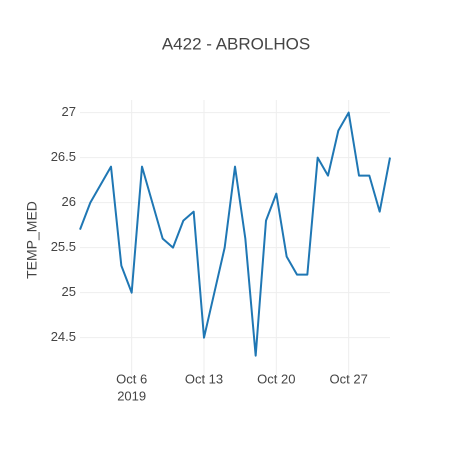 This screenshot has height=450, width=471. What do you see at coordinates (236, 43) in the screenshot?
I see `chart-title: A422 - ABROLHOS` at bounding box center [236, 43].